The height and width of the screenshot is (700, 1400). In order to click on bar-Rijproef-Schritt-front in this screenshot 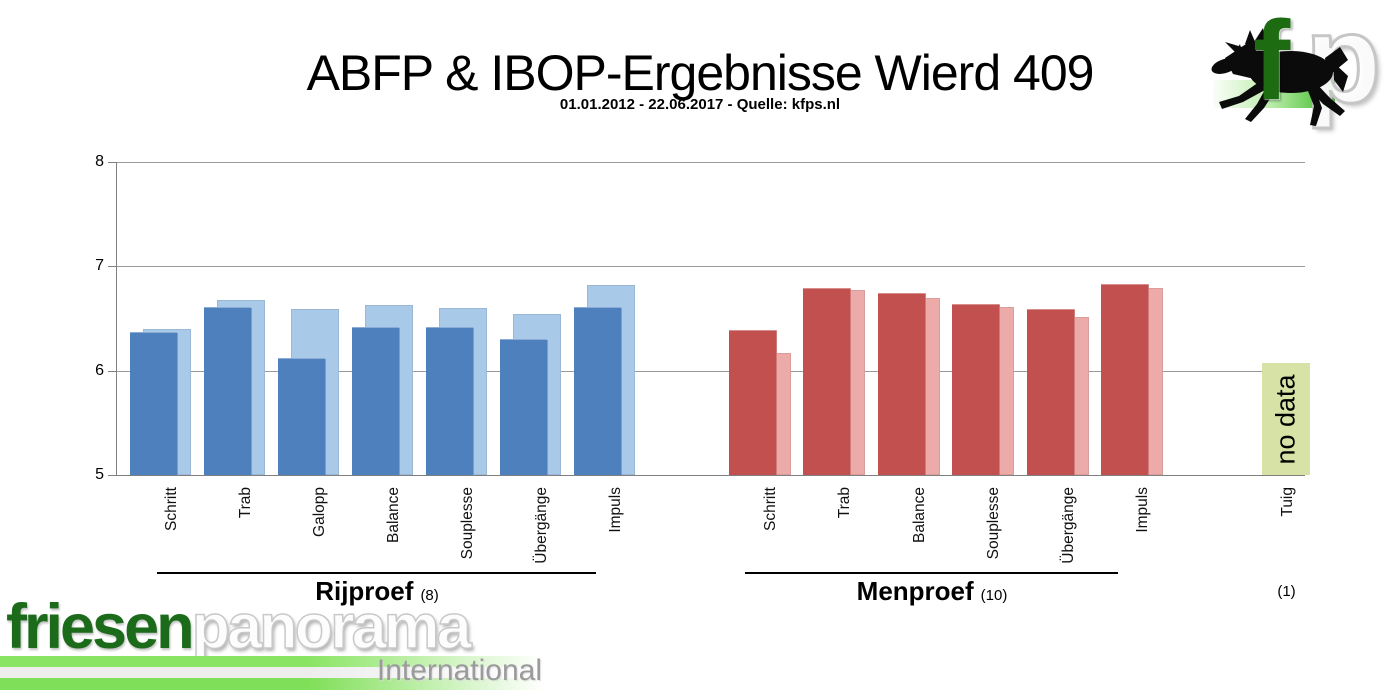, I will do `click(154, 403)`.